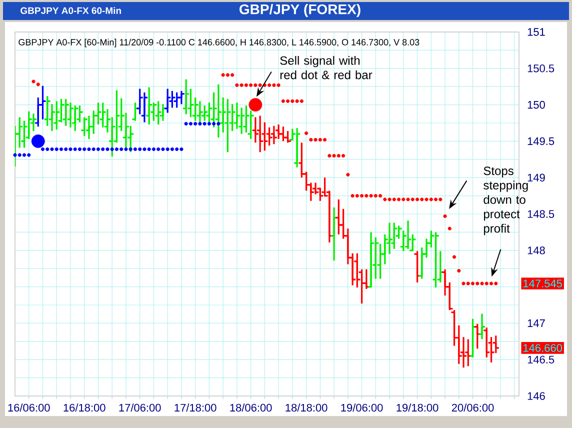 The height and width of the screenshot is (428, 572). Describe the element at coordinates (536, 396) in the screenshot. I see `y-tick-label: 146` at that location.